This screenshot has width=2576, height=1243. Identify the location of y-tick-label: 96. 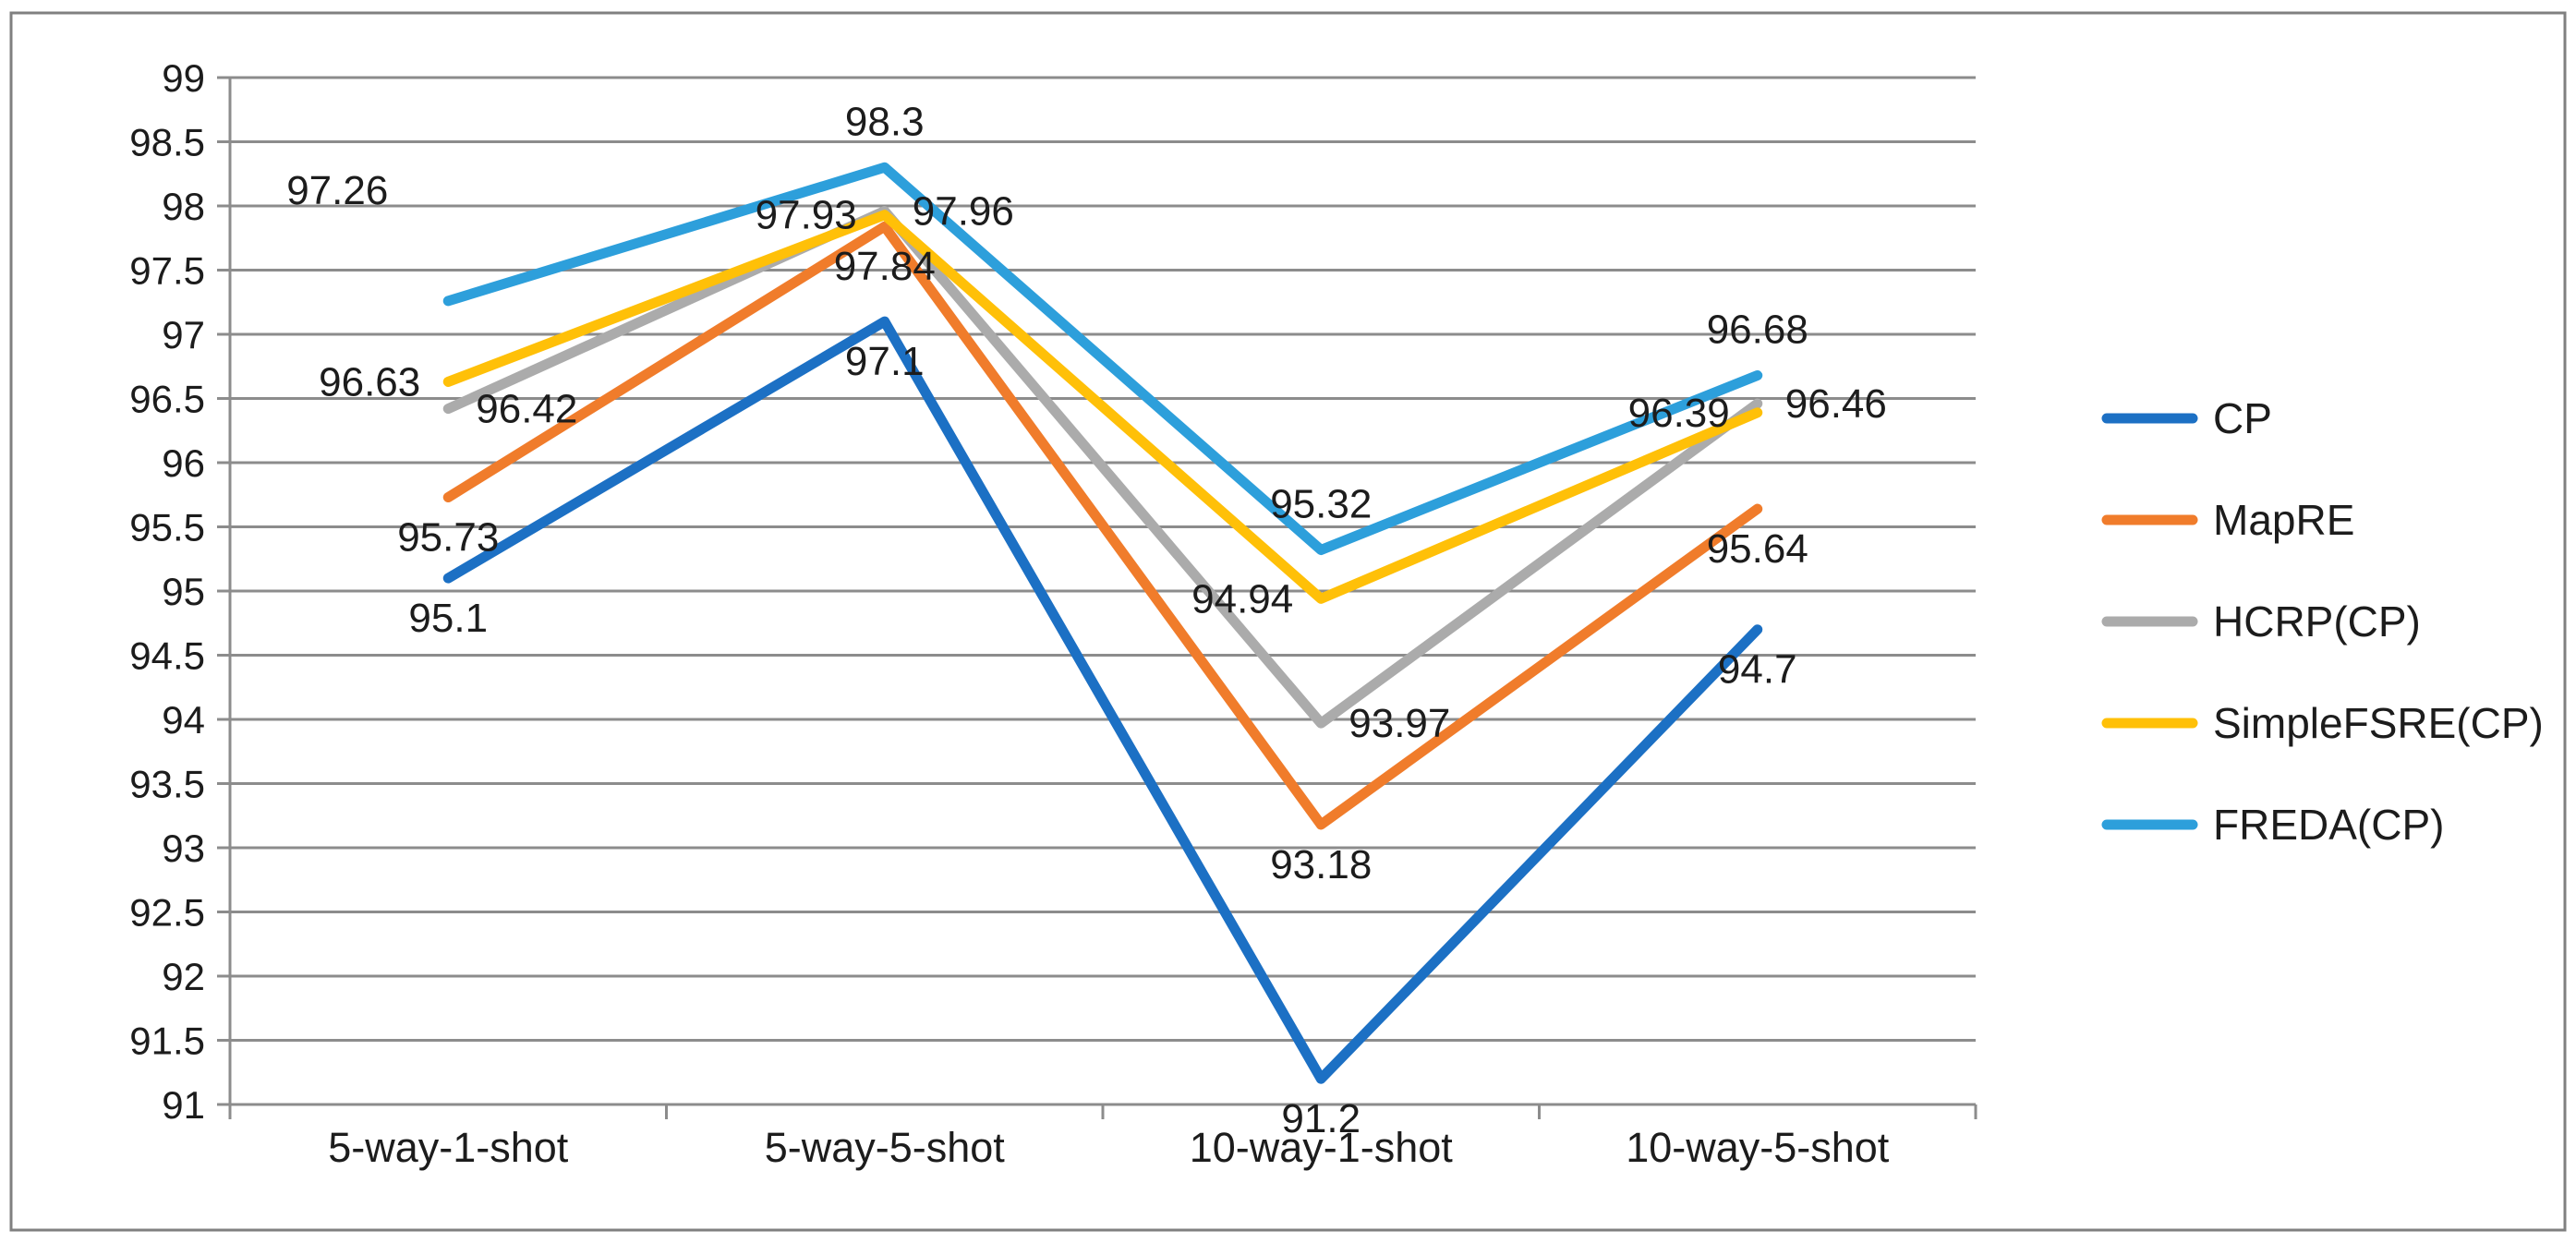
(183, 463).